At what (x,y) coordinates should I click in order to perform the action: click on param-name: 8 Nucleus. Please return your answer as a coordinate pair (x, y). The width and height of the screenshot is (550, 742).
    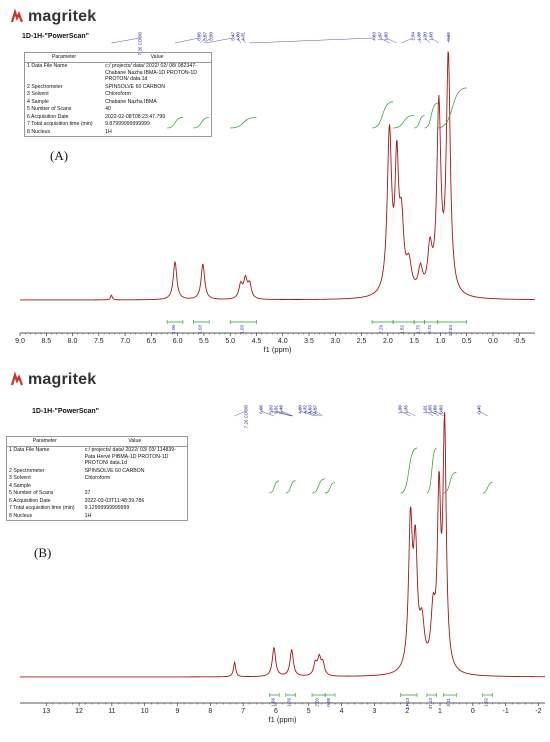
    Looking at the image, I should click on (39, 131).